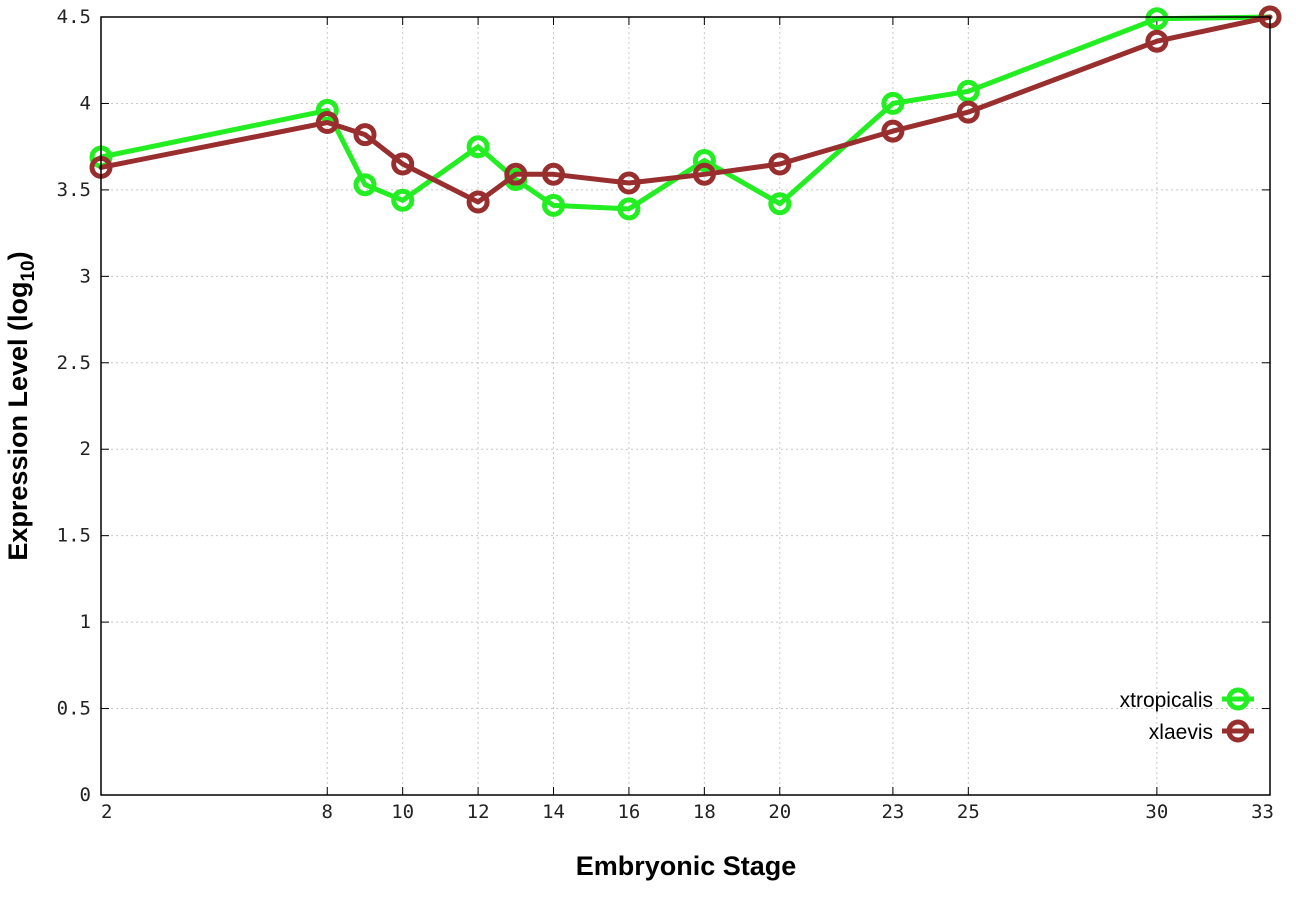  What do you see at coordinates (18, 421) in the screenshot?
I see `y-axis-title-main: Expression Level (log` at bounding box center [18, 421].